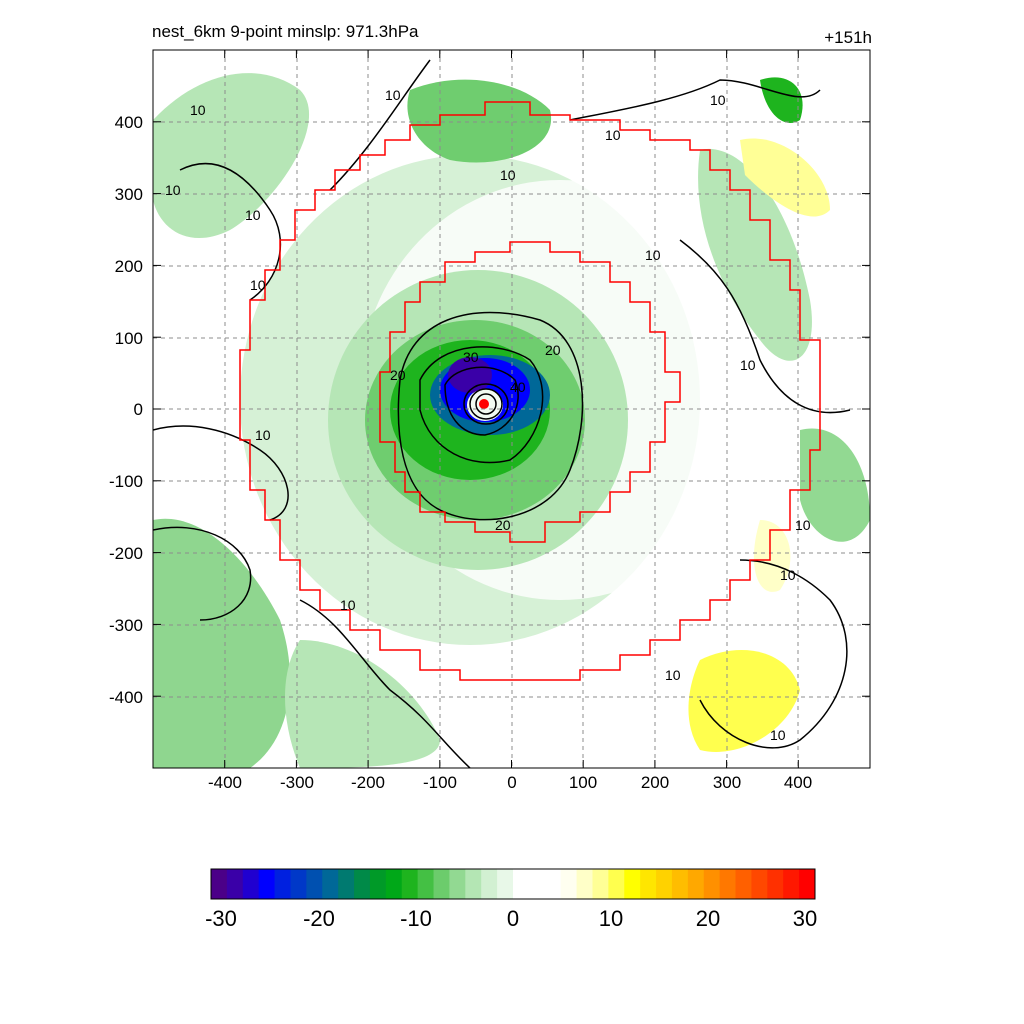 The height and width of the screenshot is (1024, 1024). I want to click on contour-10-northeast, so click(695, 100).